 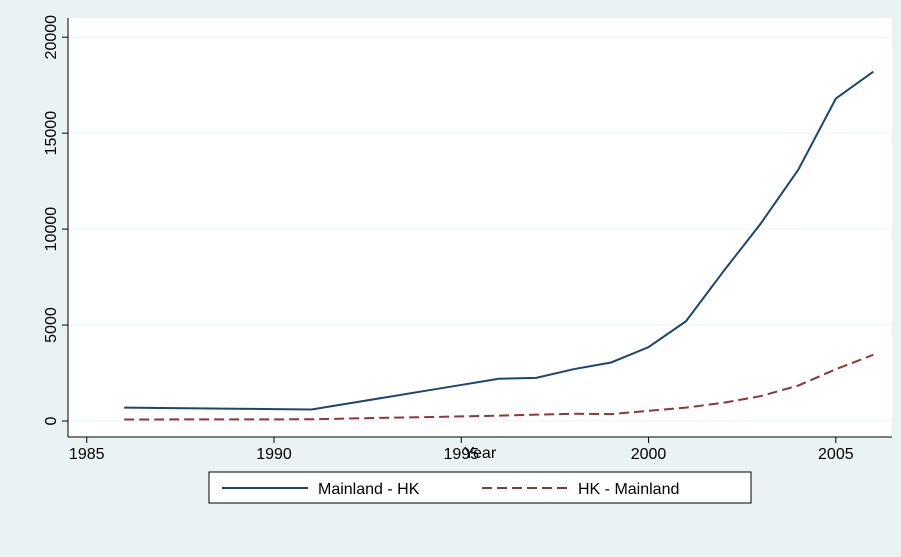 What do you see at coordinates (628, 489) in the screenshot?
I see `legend-label: HK - Mainland` at bounding box center [628, 489].